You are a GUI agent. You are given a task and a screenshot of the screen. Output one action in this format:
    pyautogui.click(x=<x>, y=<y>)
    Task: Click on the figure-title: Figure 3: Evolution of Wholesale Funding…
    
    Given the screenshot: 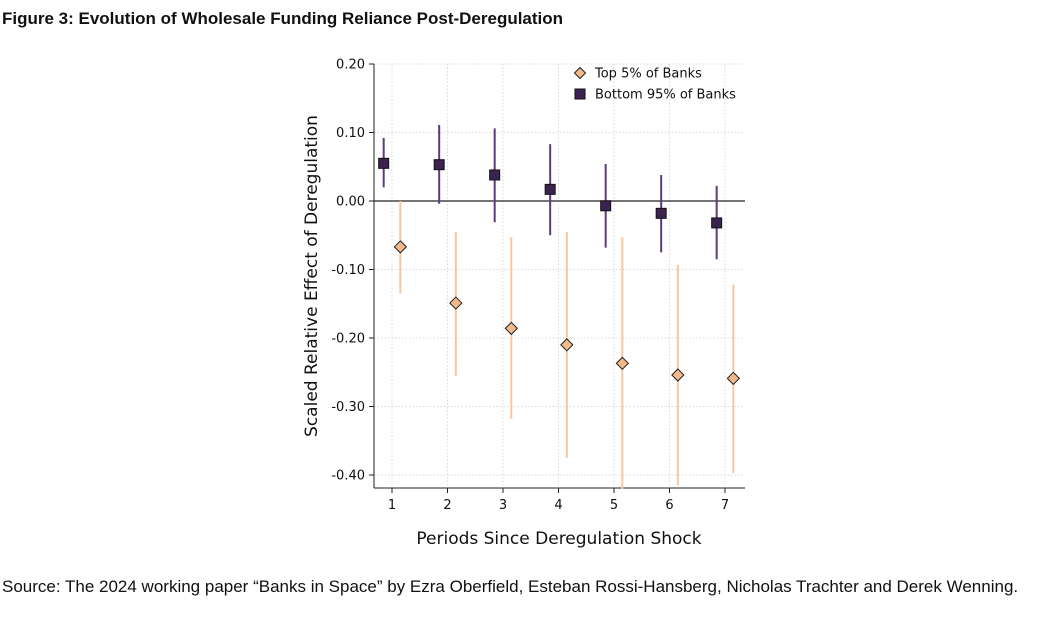 What is the action you would take?
    pyautogui.click(x=283, y=18)
    